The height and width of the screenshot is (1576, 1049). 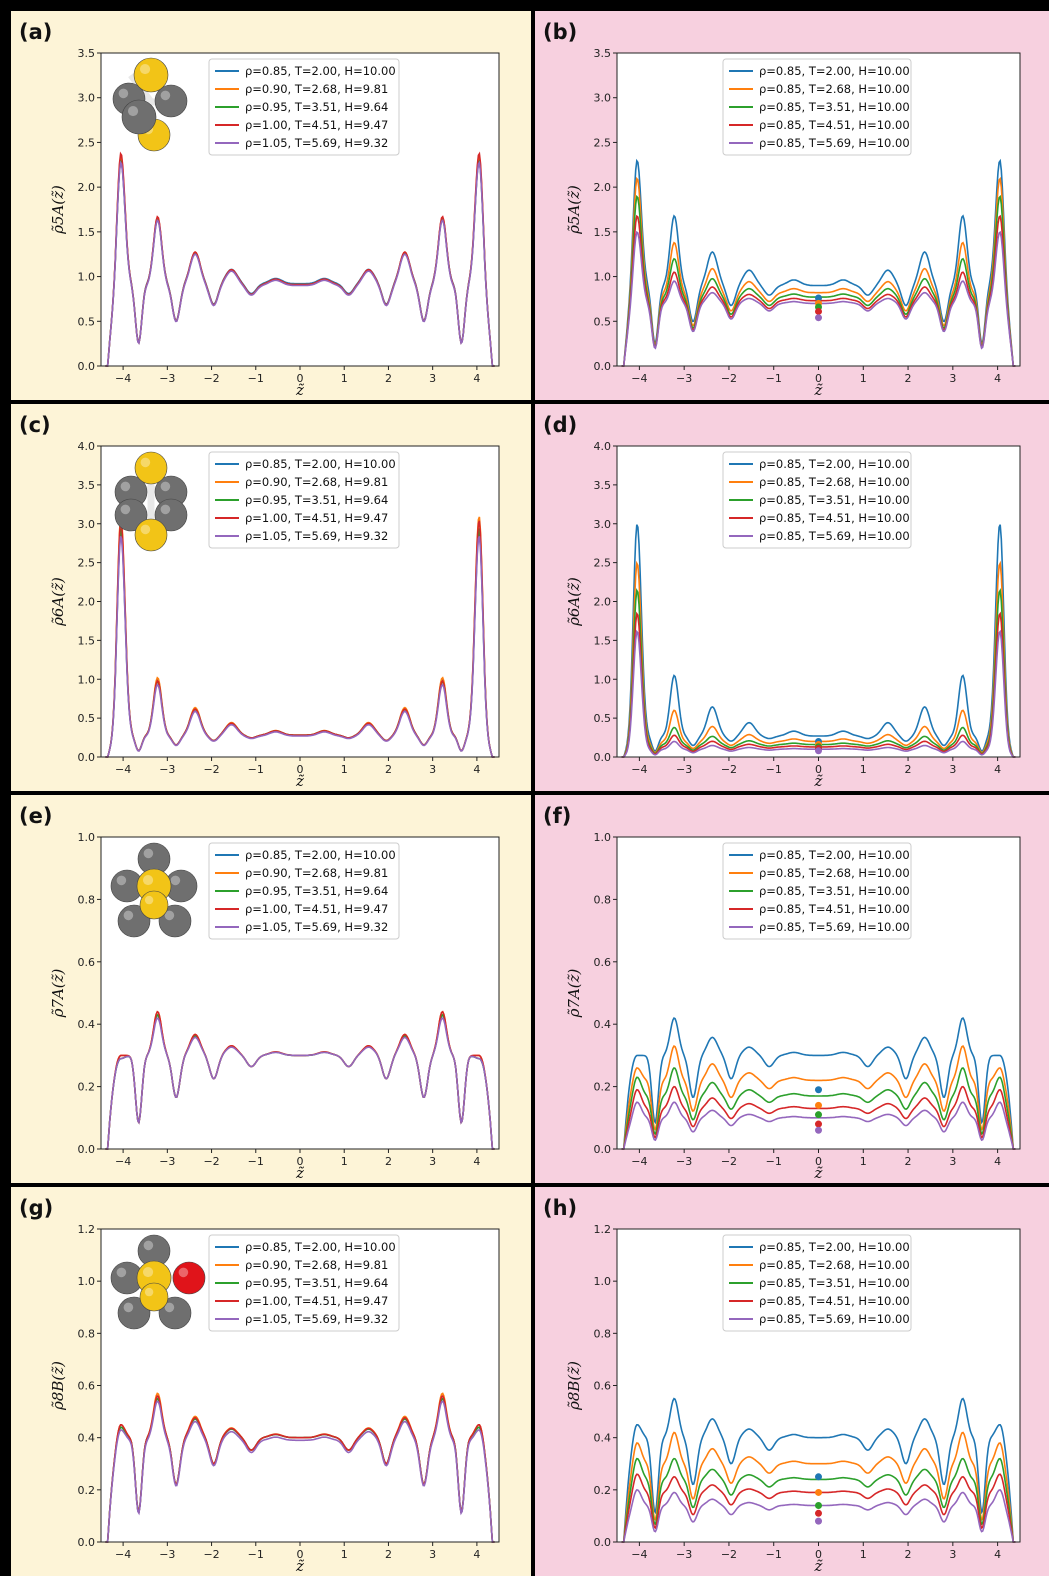 What do you see at coordinates (87, 98) in the screenshot?
I see `y-tick-label: 3.0` at bounding box center [87, 98].